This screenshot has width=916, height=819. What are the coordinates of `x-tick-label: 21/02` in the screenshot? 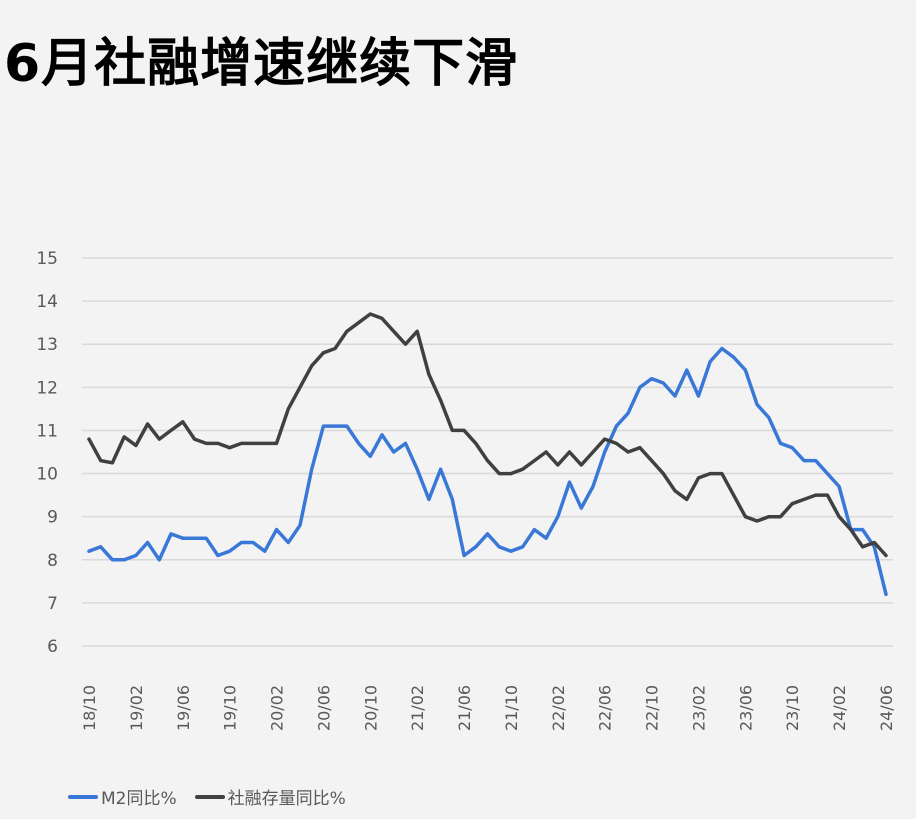 It's located at (417, 708).